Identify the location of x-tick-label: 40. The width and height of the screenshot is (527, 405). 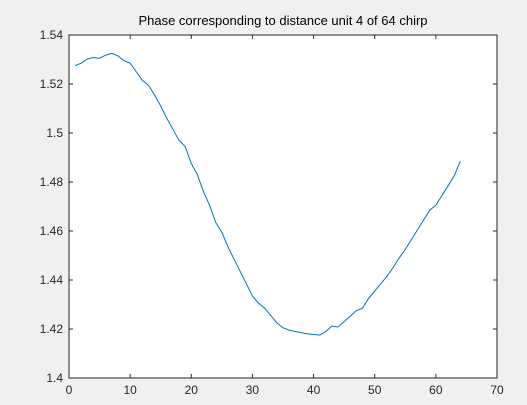
(314, 390).